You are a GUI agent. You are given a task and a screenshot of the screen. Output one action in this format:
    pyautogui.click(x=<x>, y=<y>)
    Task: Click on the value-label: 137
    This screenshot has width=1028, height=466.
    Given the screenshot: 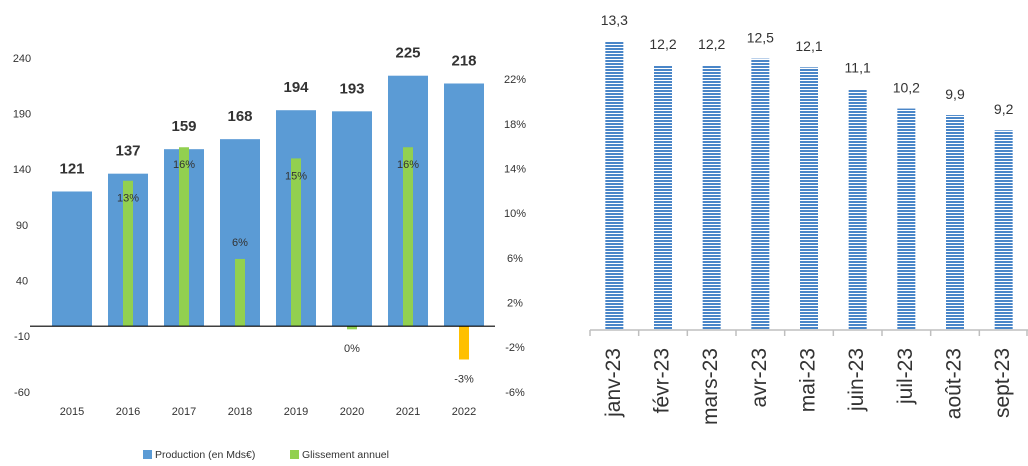 What is the action you would take?
    pyautogui.click(x=127, y=151)
    